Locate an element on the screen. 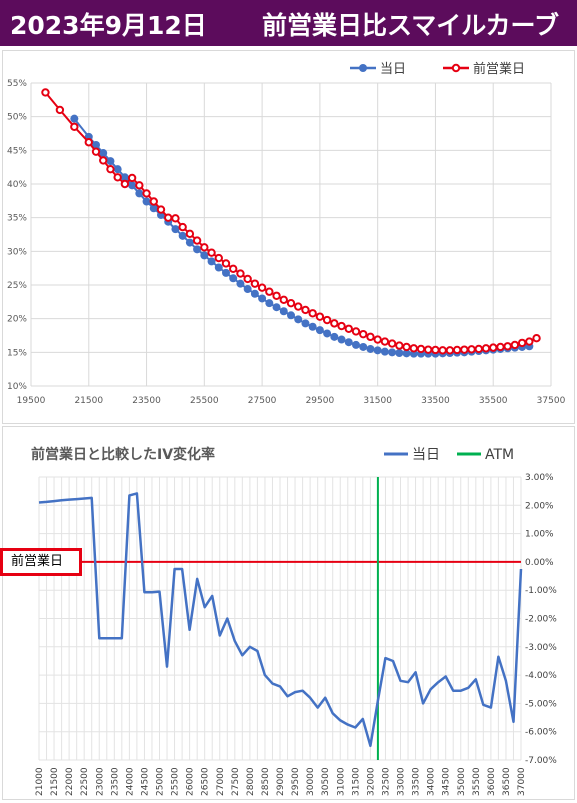 This screenshot has height=803, width=577. x-tick-label: 25500 is located at coordinates (176, 781).